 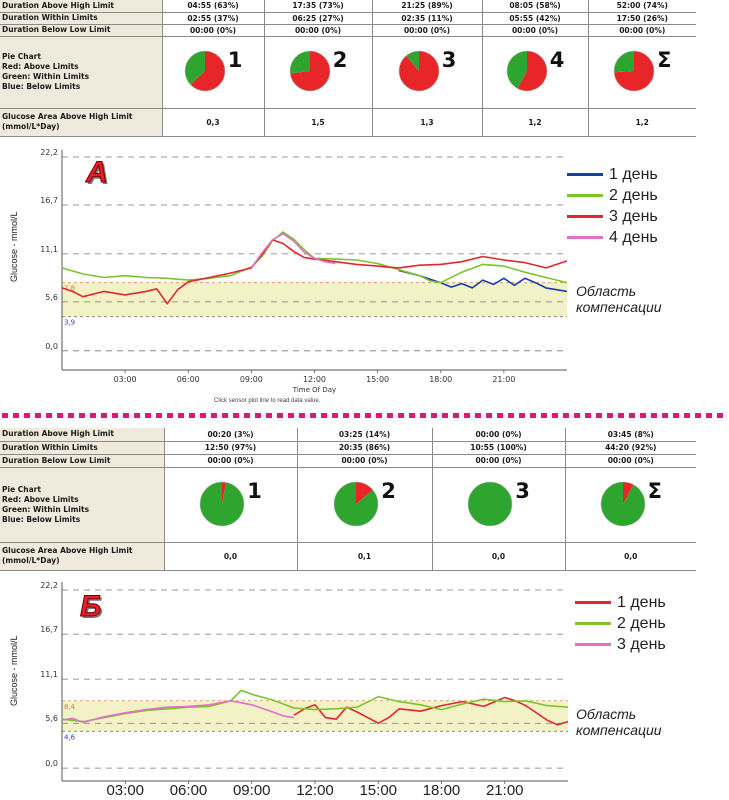 I want to click on pie-wrap: 2, so click(x=364, y=502).